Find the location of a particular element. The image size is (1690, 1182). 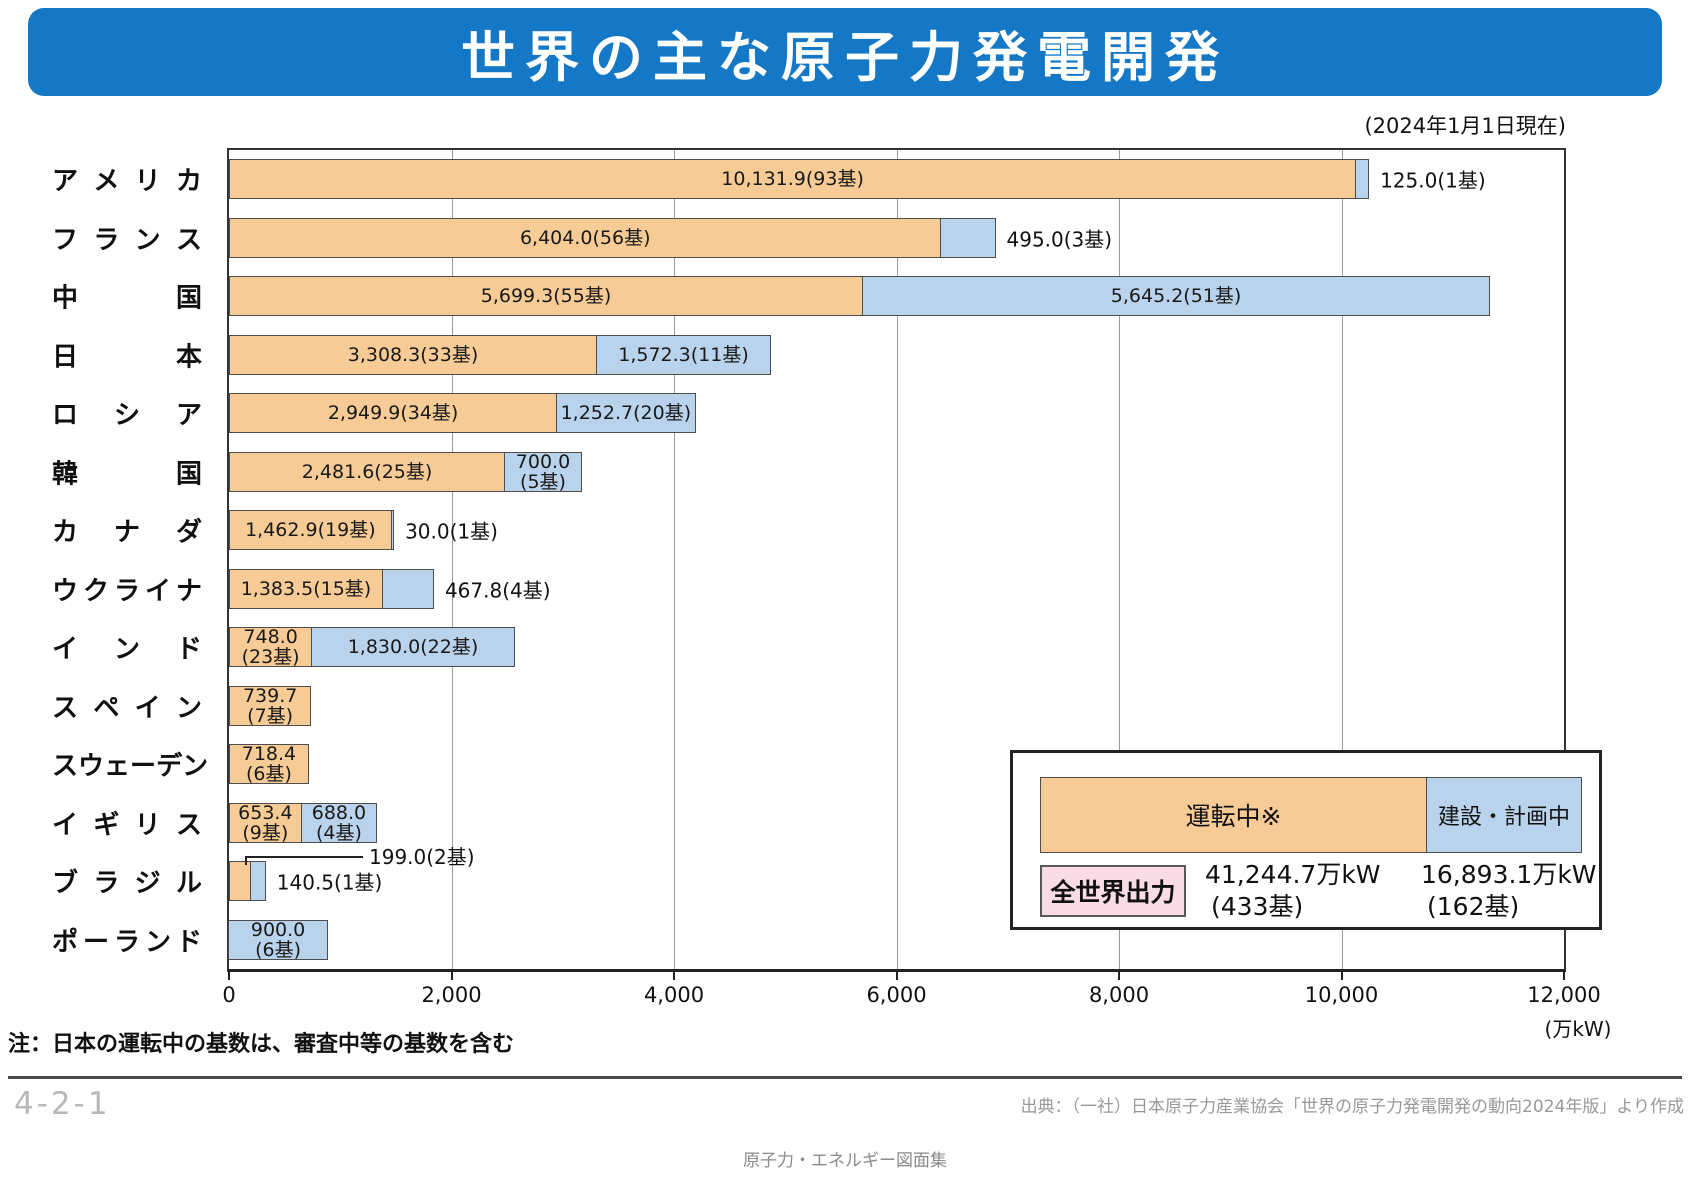

country-label-char: ド is located at coordinates (188, 649).